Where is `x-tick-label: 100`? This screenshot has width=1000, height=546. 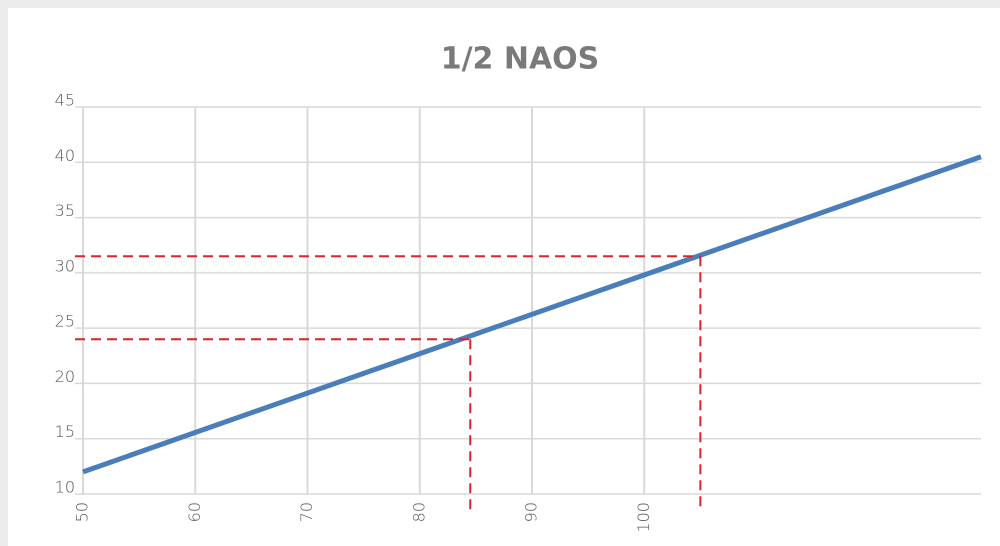 x-tick-label: 100 is located at coordinates (643, 517).